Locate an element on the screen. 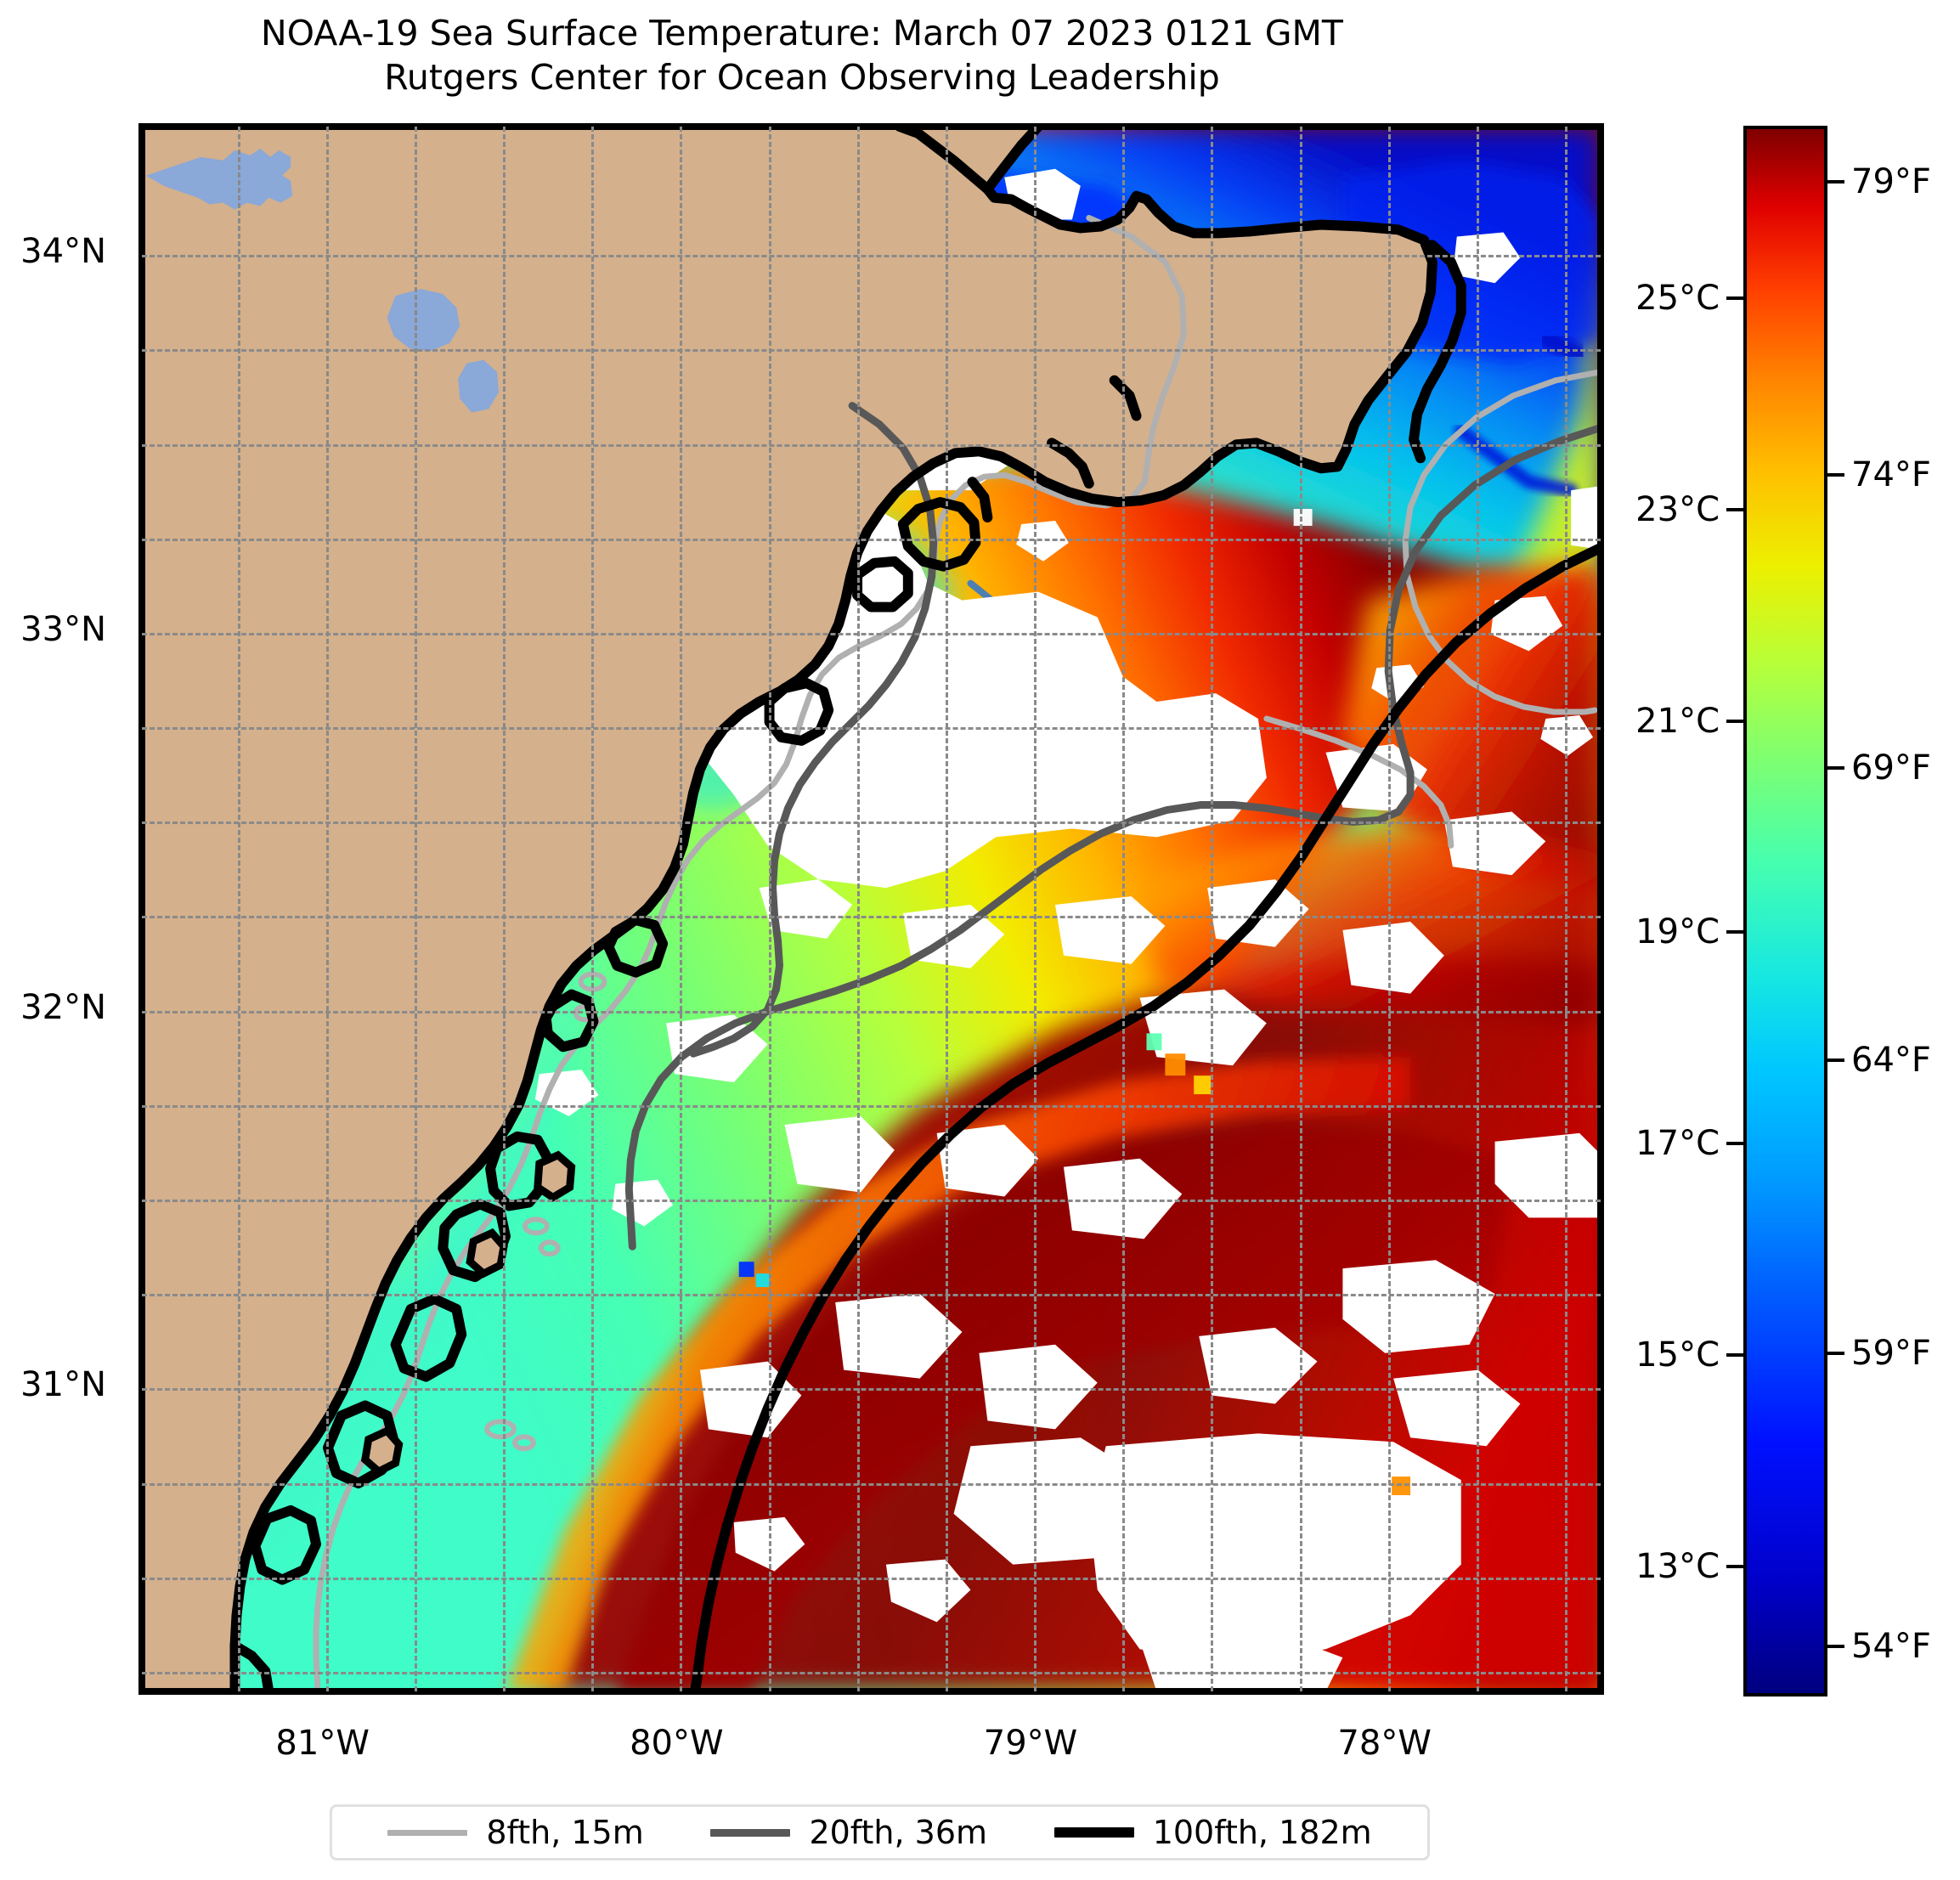 The image size is (1960, 1880). bathymetry-legend: 8fth, 15m 20fth, 36m 100fth, 182m is located at coordinates (880, 1832).